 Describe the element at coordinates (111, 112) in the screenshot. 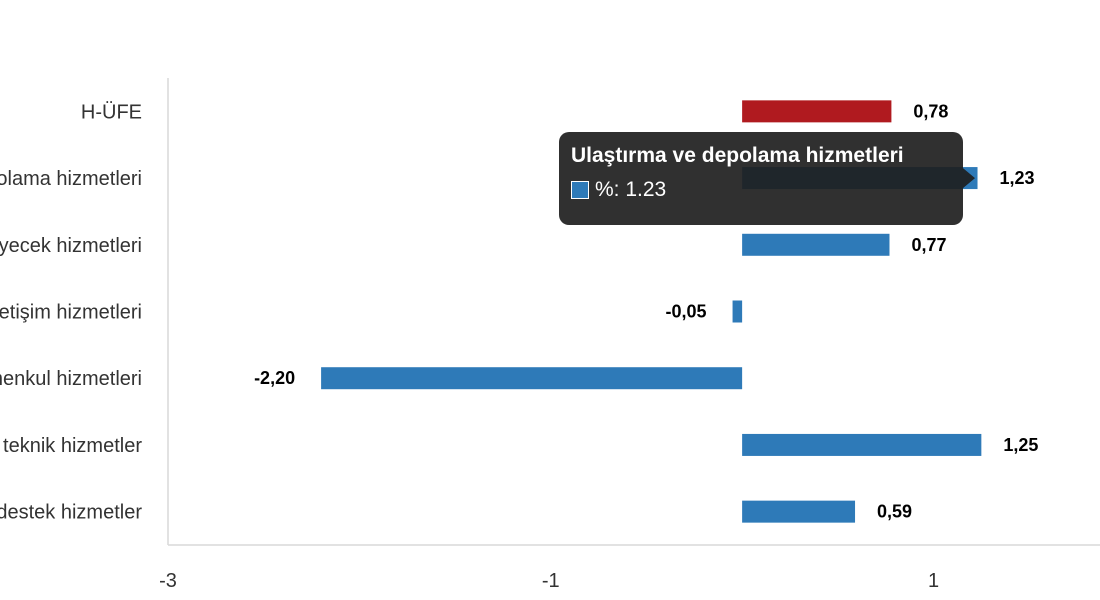

I see `category-label: H-ÜFE` at that location.